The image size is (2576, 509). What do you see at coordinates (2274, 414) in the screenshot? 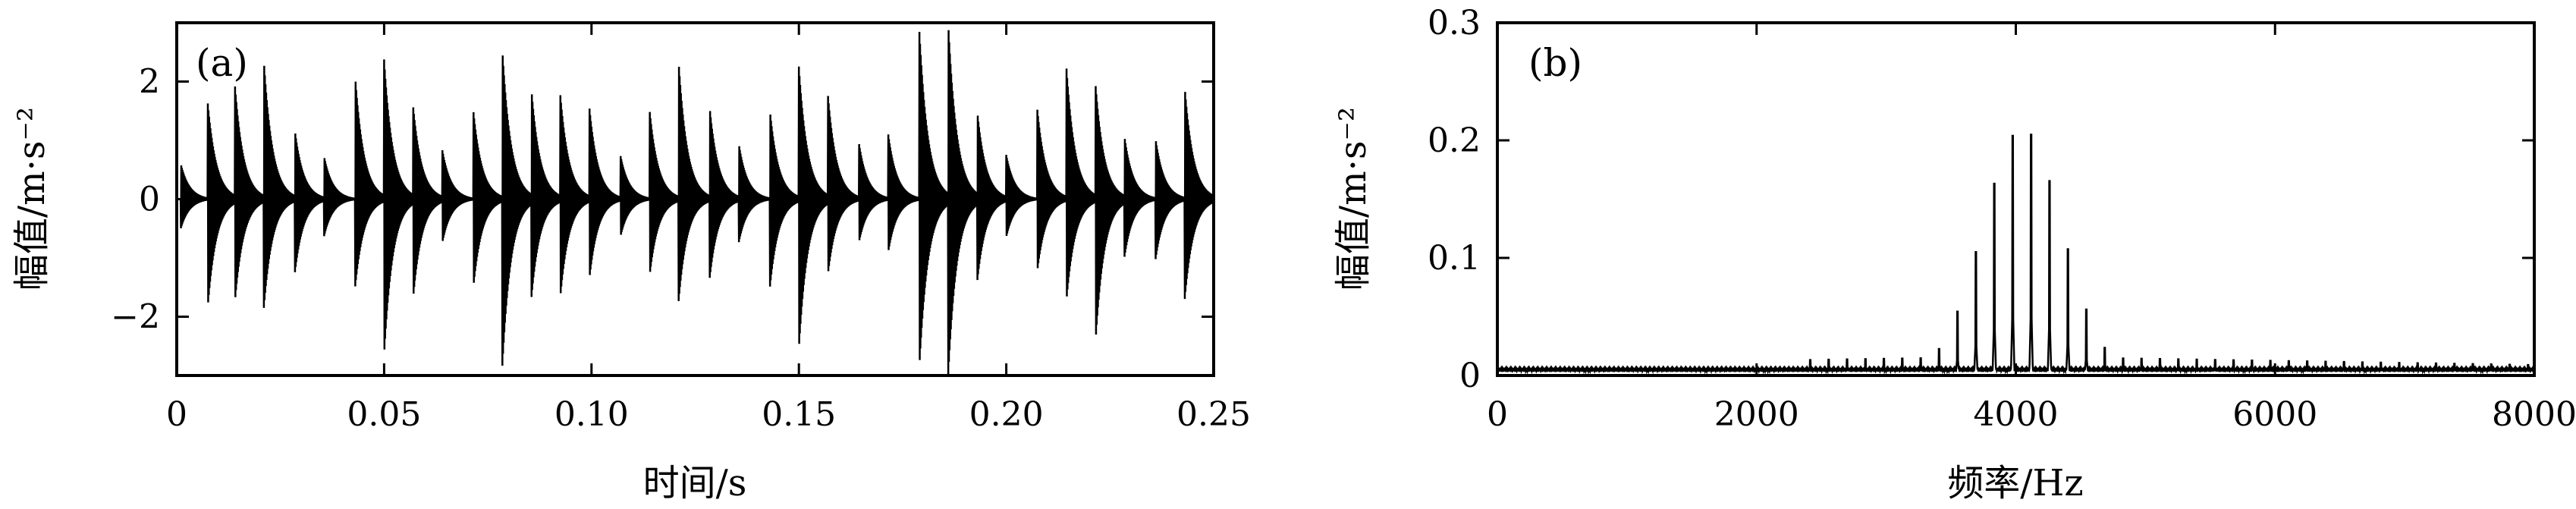
I see `panel-b-1-xtick-label: 6000` at bounding box center [2274, 414].